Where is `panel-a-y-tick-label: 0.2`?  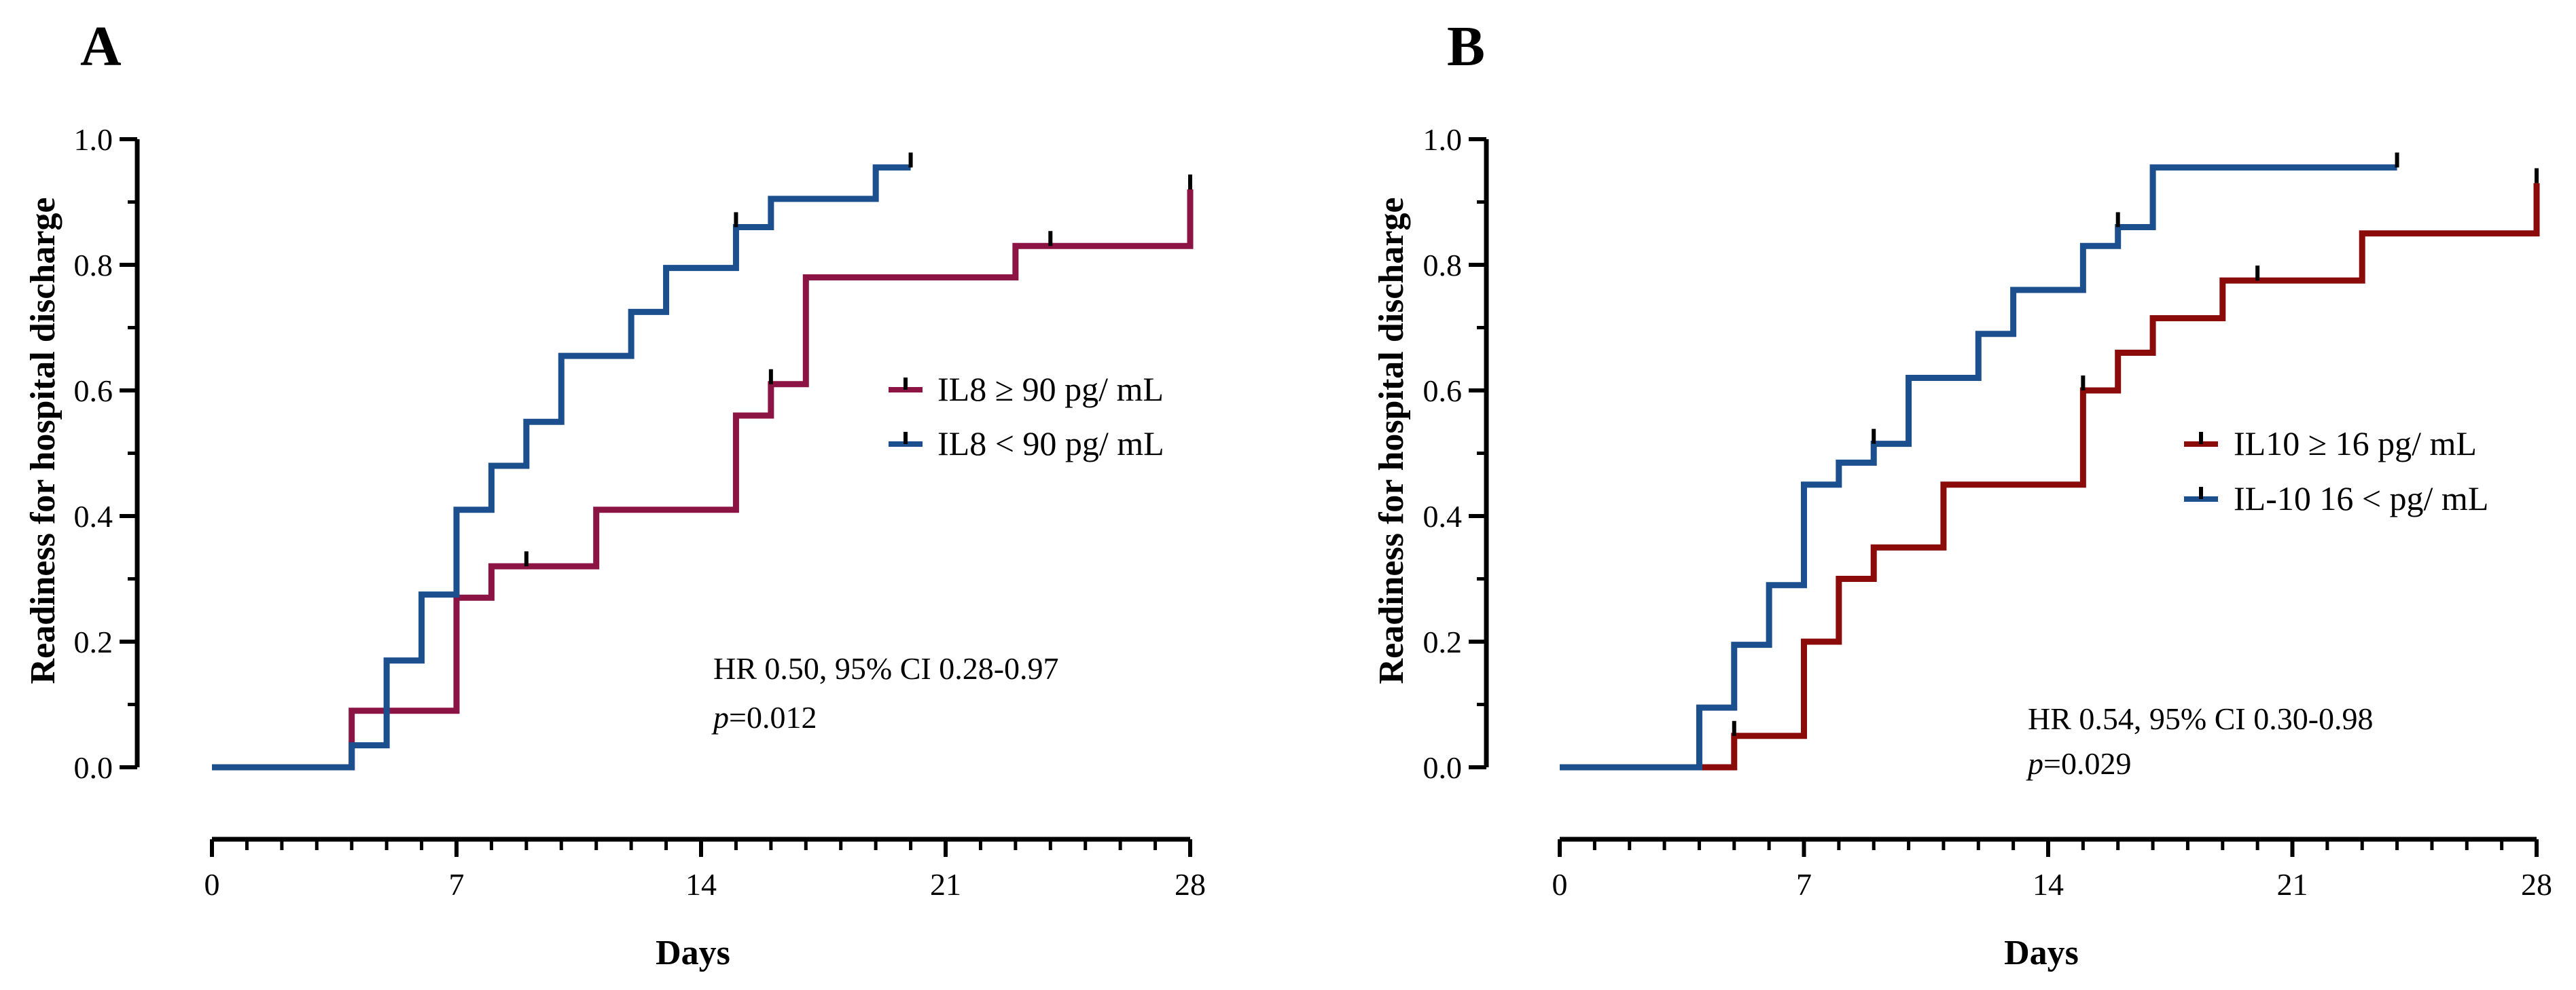
panel-a-y-tick-label: 0.2 is located at coordinates (94, 642).